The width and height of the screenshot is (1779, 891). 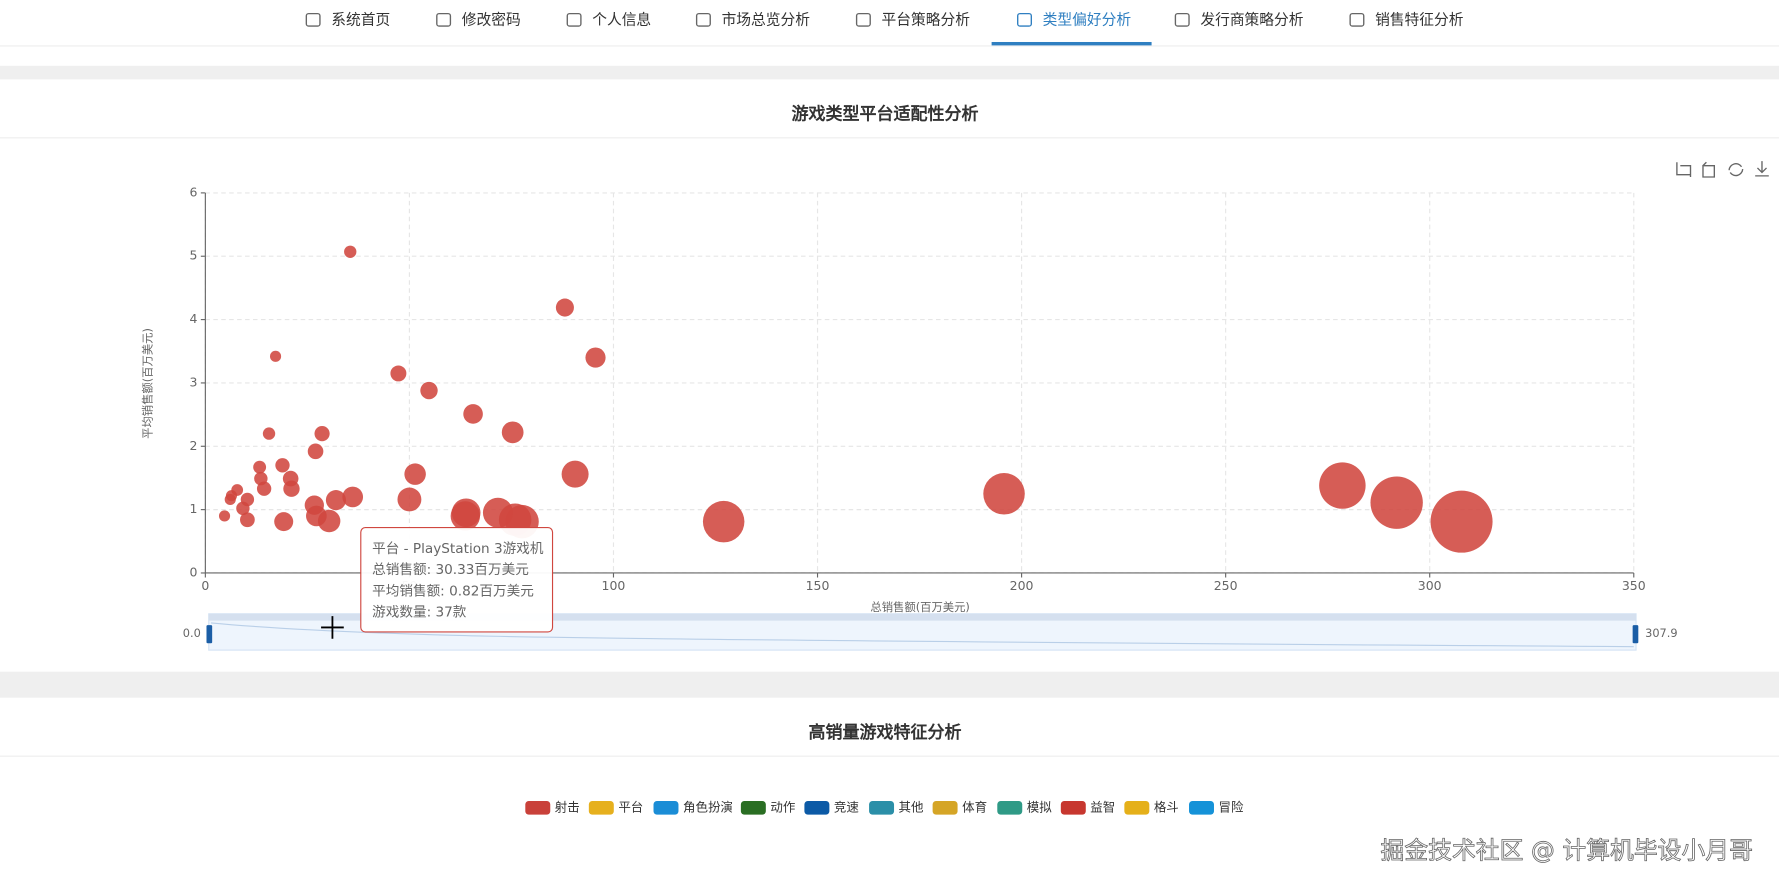 I want to click on zoom-icon, so click(x=1684, y=170).